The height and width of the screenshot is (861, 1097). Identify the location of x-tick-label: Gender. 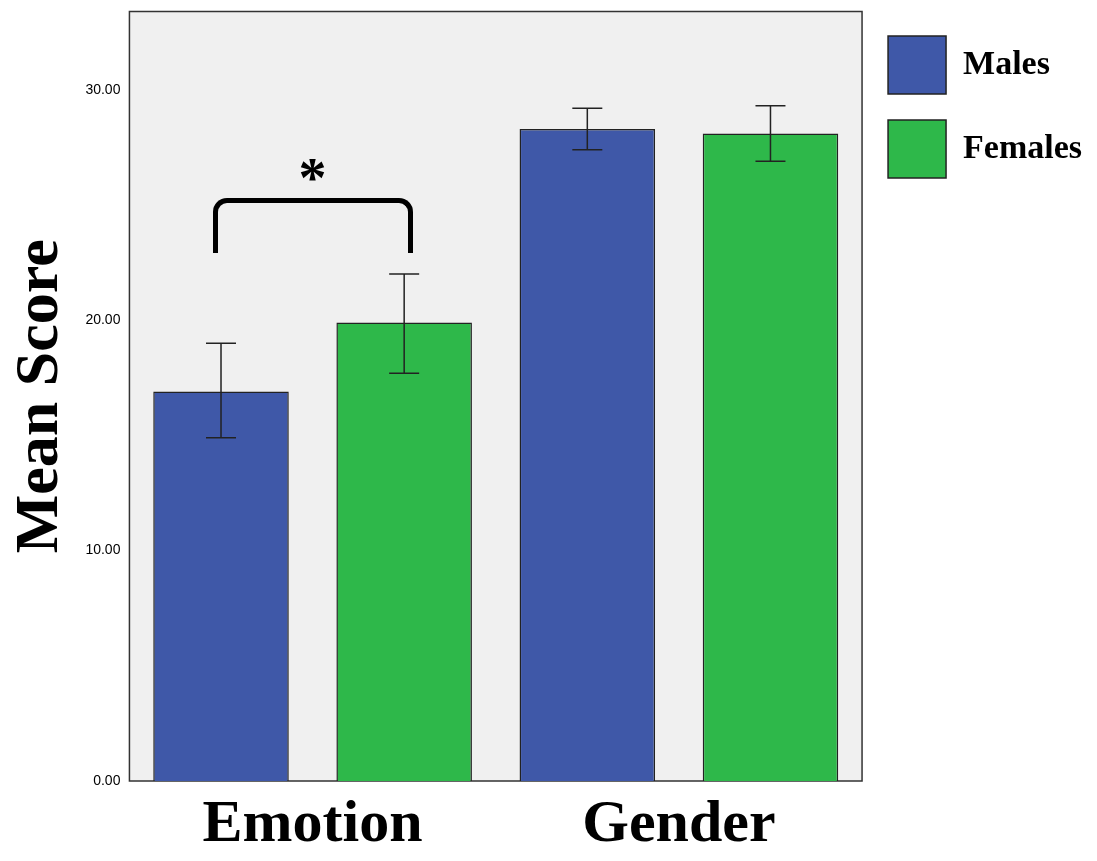
(679, 820).